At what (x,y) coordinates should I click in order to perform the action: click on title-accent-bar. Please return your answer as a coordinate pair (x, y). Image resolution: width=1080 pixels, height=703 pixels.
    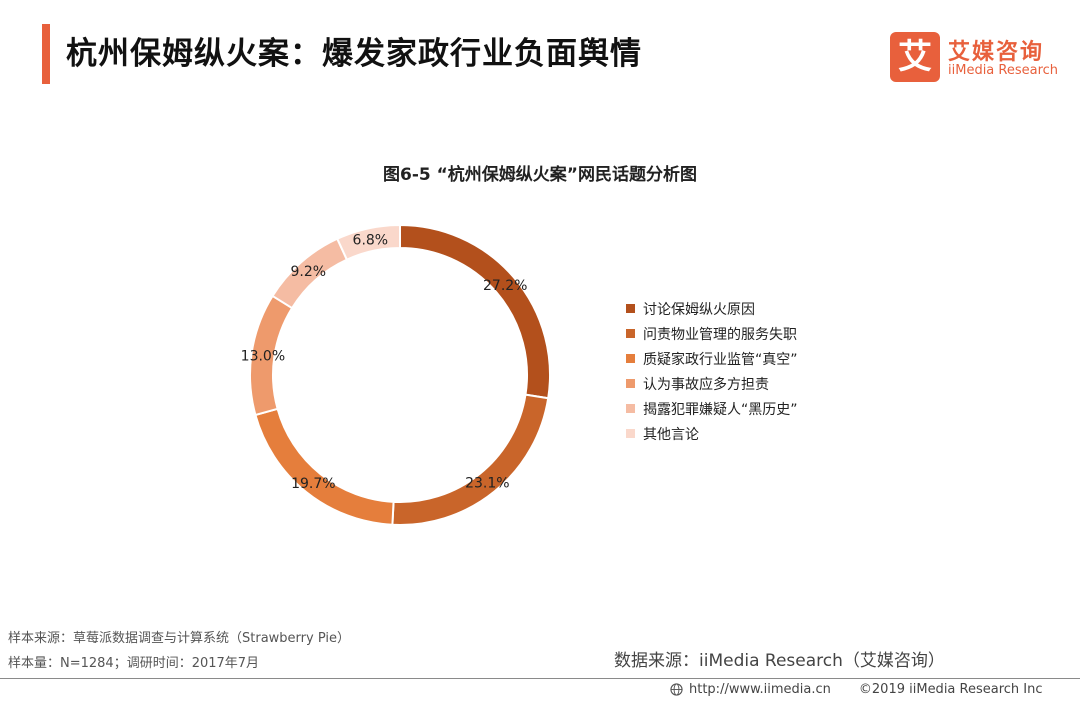
    Looking at the image, I should click on (46, 54).